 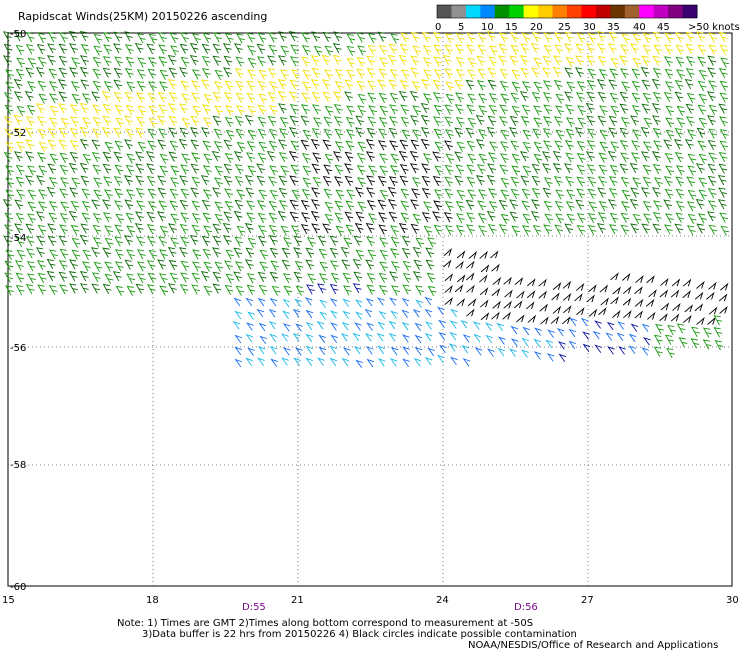 I want to click on color-scale-swatch, so click(x=546, y=11).